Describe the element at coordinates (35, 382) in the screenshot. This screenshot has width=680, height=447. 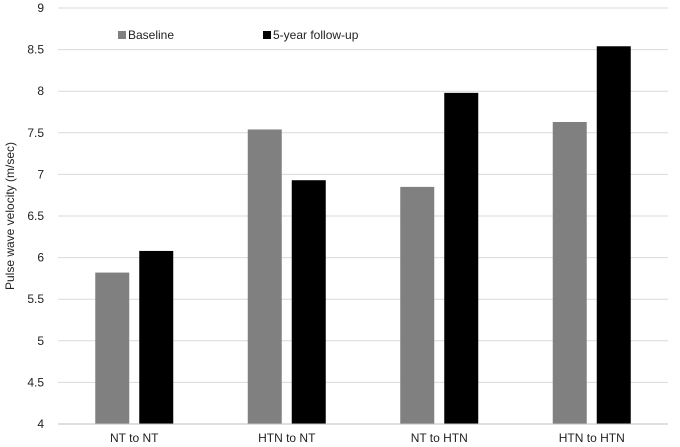
I see `y-tick-label: 4.5` at that location.